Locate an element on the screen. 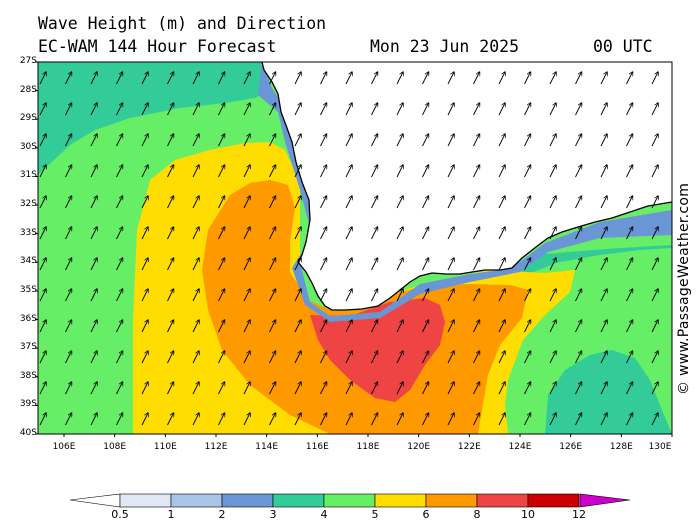 This screenshot has width=700, height=525. colorbar-tick-label: 10 is located at coordinates (528, 514).